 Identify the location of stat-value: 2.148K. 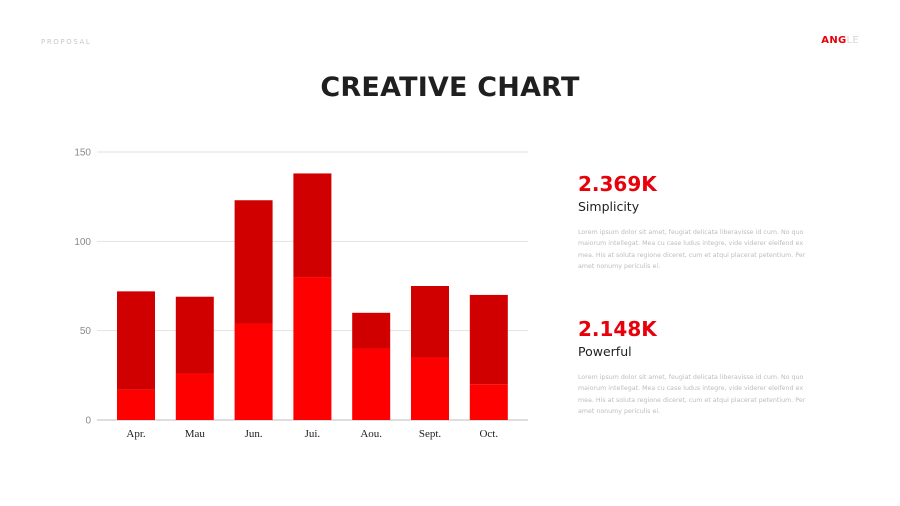
(617, 329).